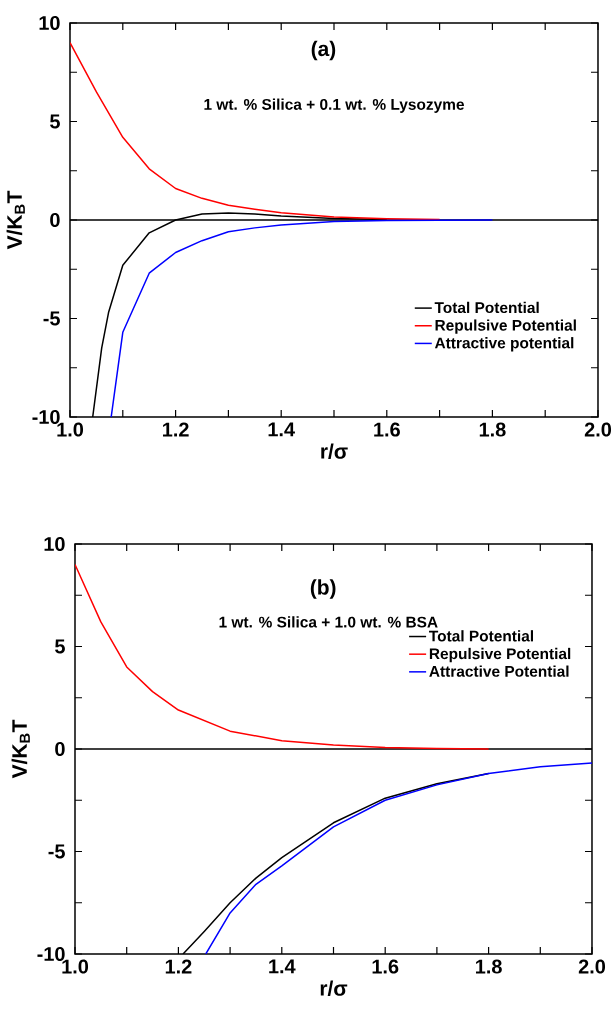 The width and height of the screenshot is (615, 1016). Describe the element at coordinates (334, 105) in the screenshot. I see `text: 1 wt. % Silica + 0.1 wt. % Lysozyme` at that location.